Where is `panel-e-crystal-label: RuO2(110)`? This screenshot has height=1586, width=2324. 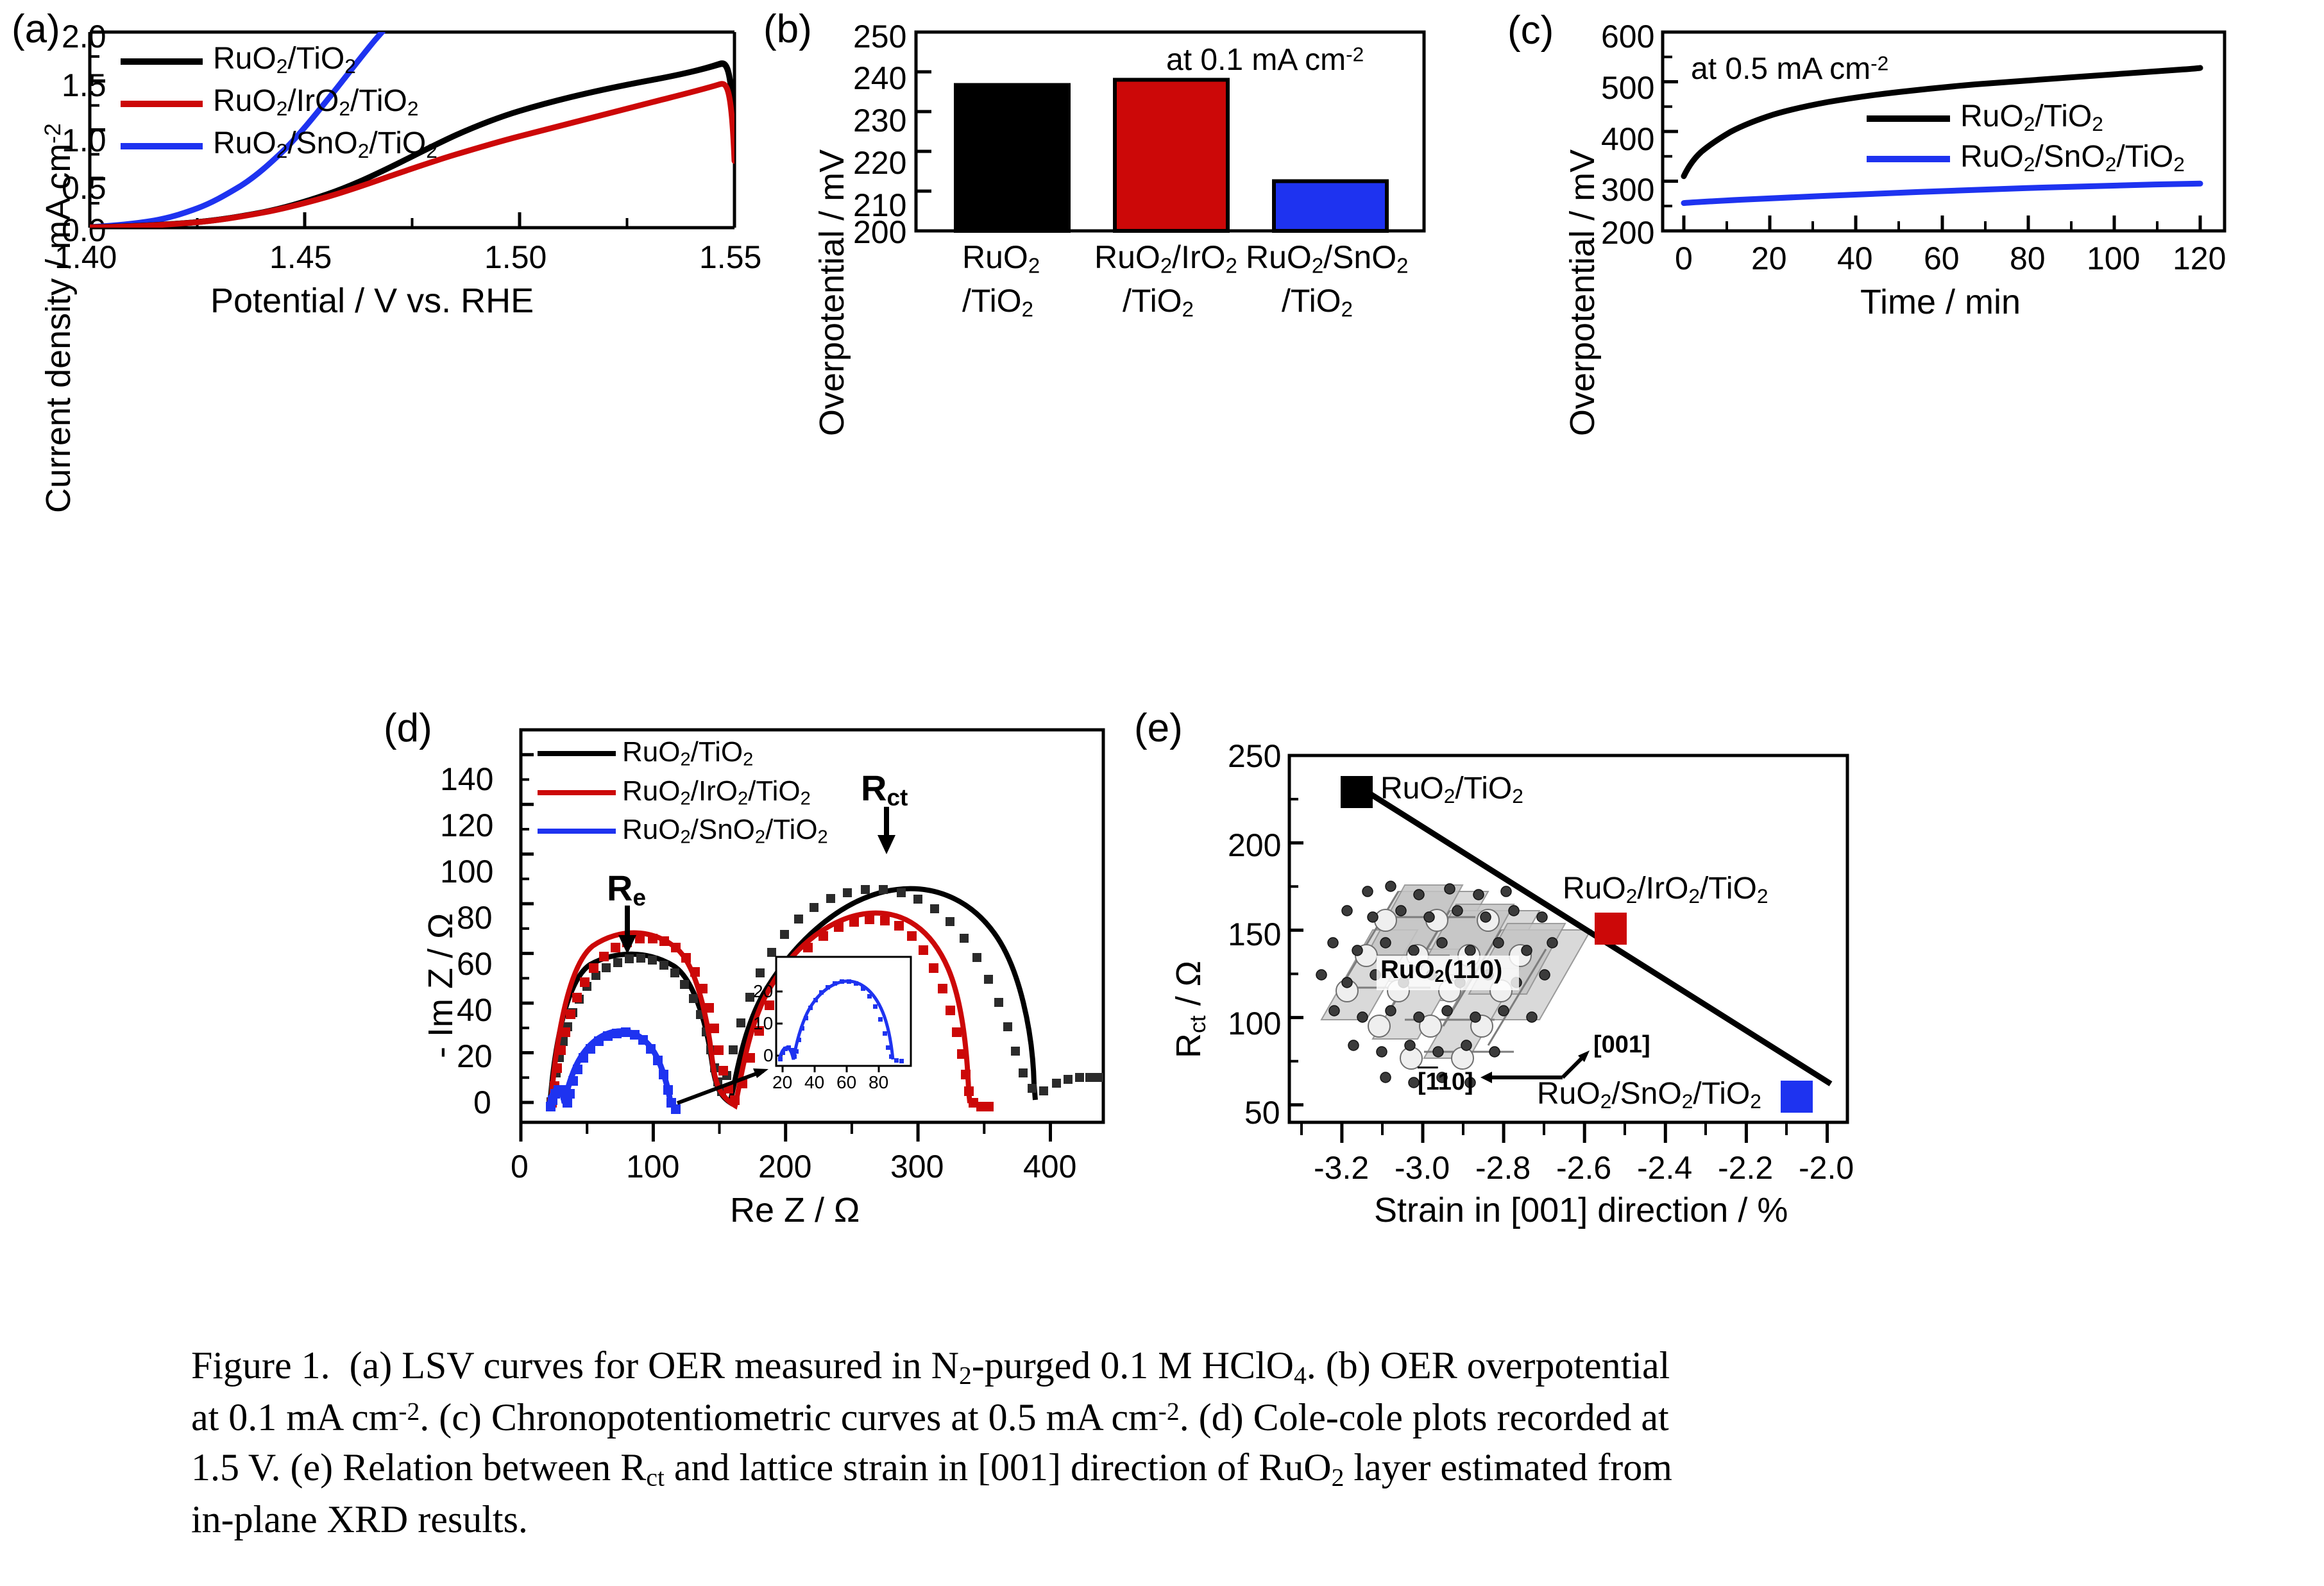
panel-e-crystal-label: RuO2(110) is located at coordinates (1441, 971).